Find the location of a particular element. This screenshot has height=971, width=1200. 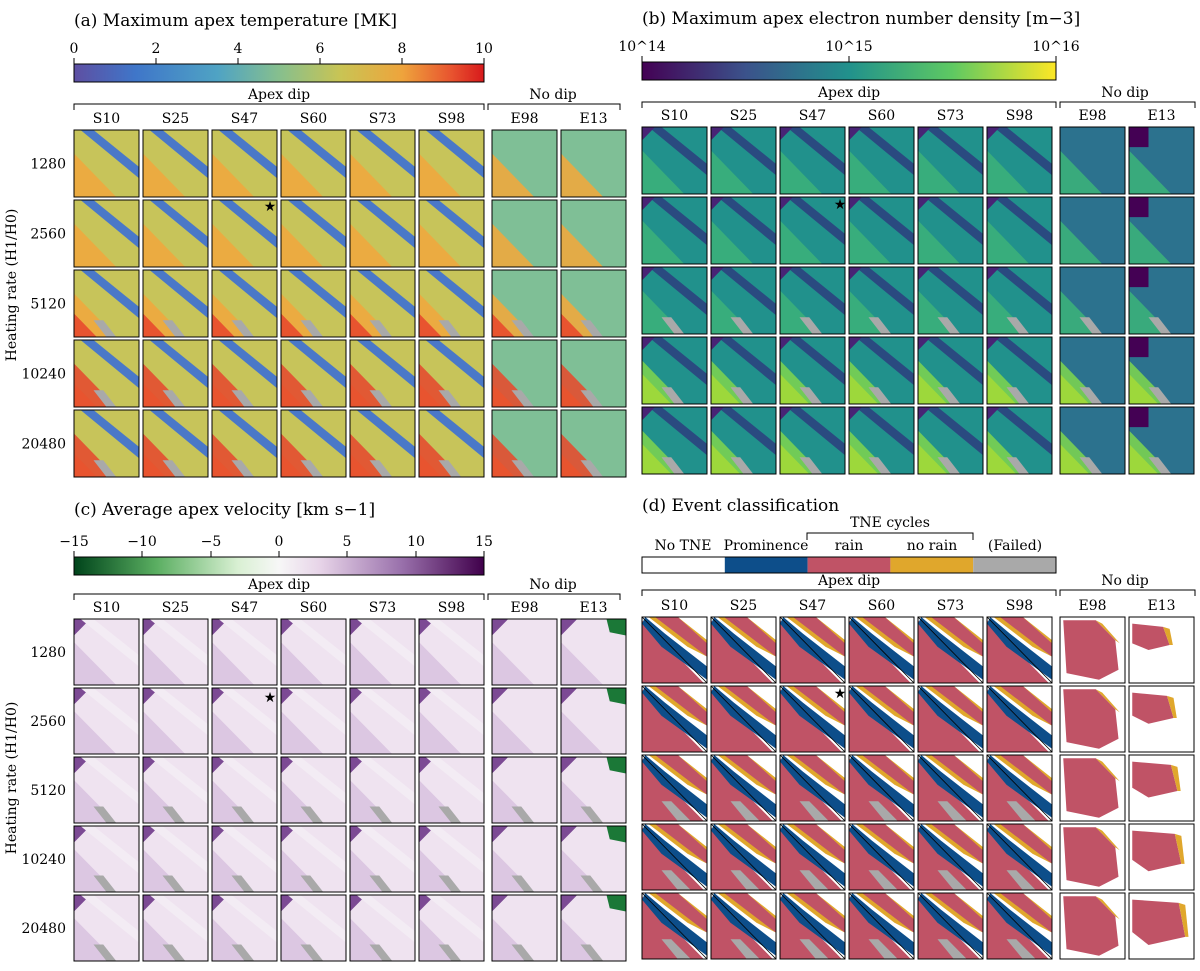

panel-d-bracket-apex is located at coordinates (849, 592).